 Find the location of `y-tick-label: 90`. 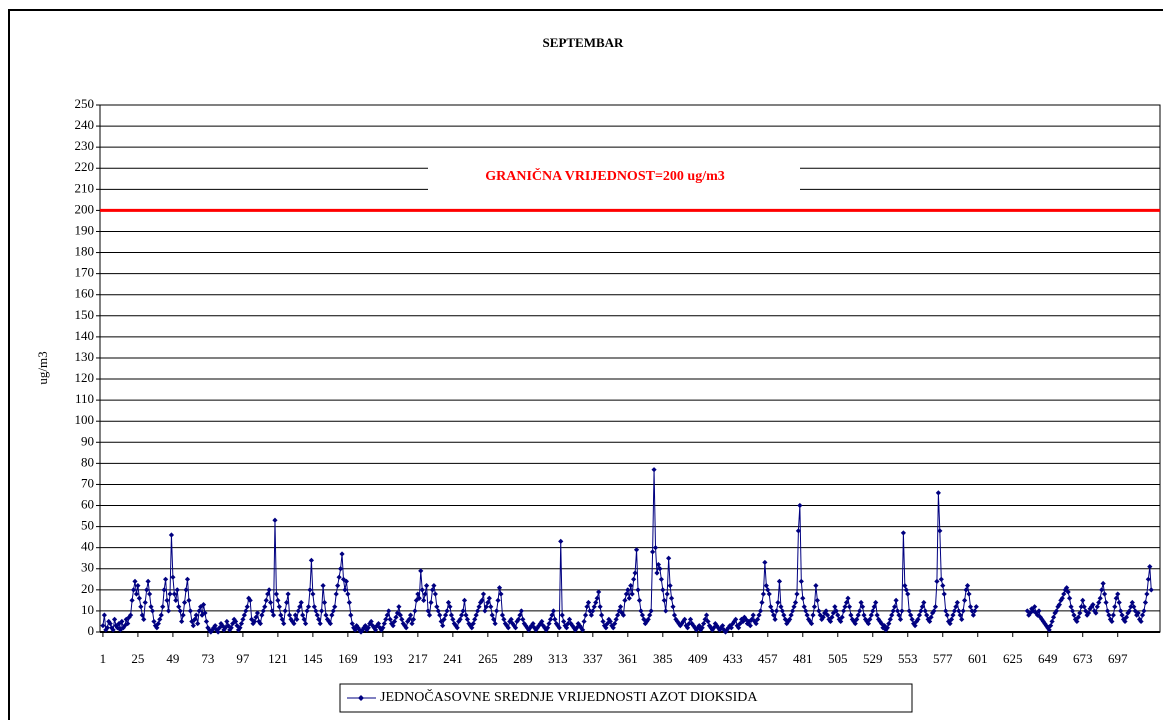

y-tick-label: 90 is located at coordinates (87, 440).